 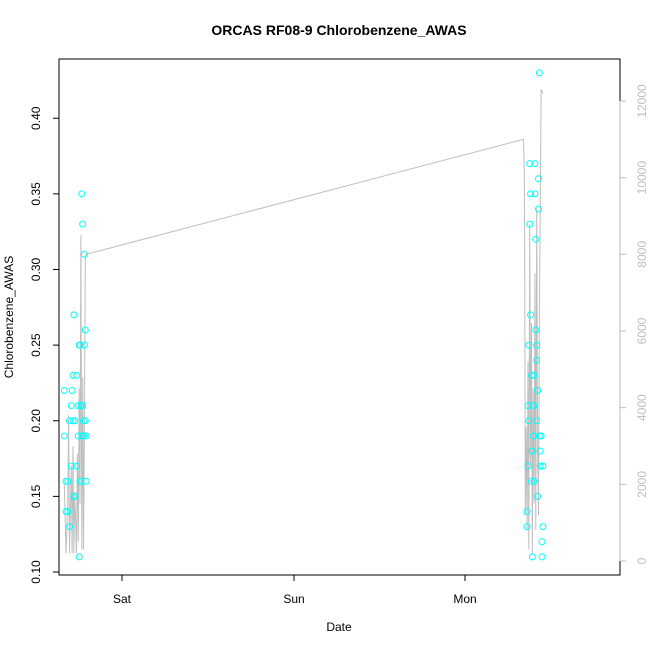 What do you see at coordinates (44, 345) in the screenshot?
I see `left-axis: 0.10 0.15 0.20 0.25 0.30 0.35 0.40` at bounding box center [44, 345].